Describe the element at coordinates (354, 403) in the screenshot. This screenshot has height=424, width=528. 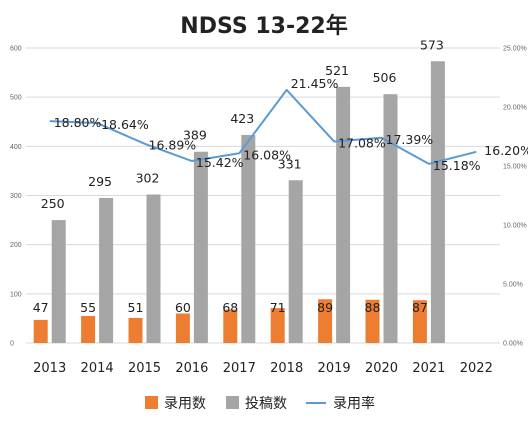
I see `legend-label-rate: 录用率` at that location.